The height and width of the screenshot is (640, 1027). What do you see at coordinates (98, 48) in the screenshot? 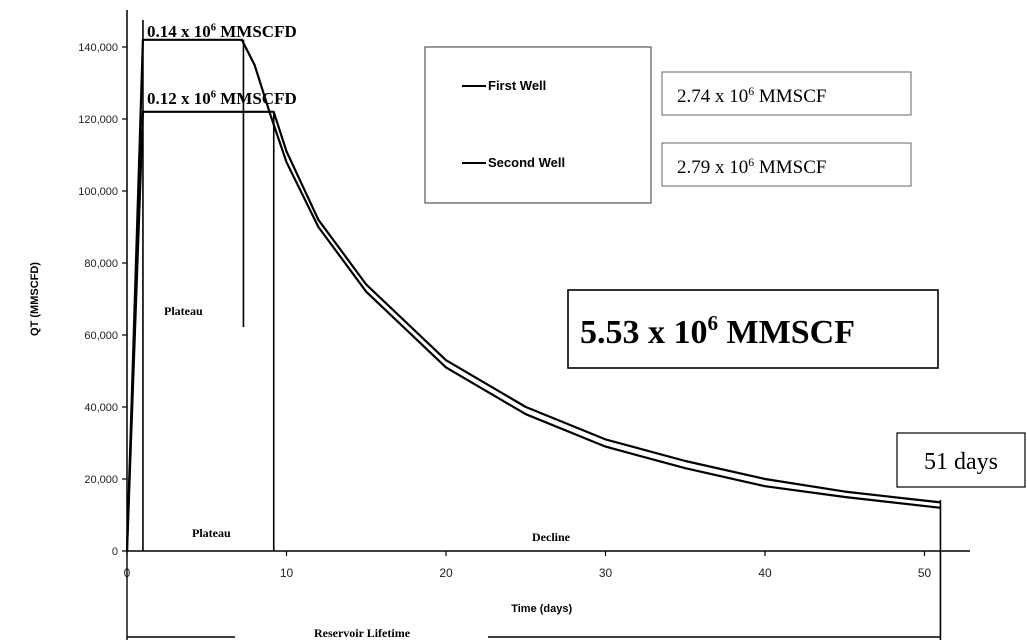
I see `y-tick-label: 140,000` at bounding box center [98, 48].